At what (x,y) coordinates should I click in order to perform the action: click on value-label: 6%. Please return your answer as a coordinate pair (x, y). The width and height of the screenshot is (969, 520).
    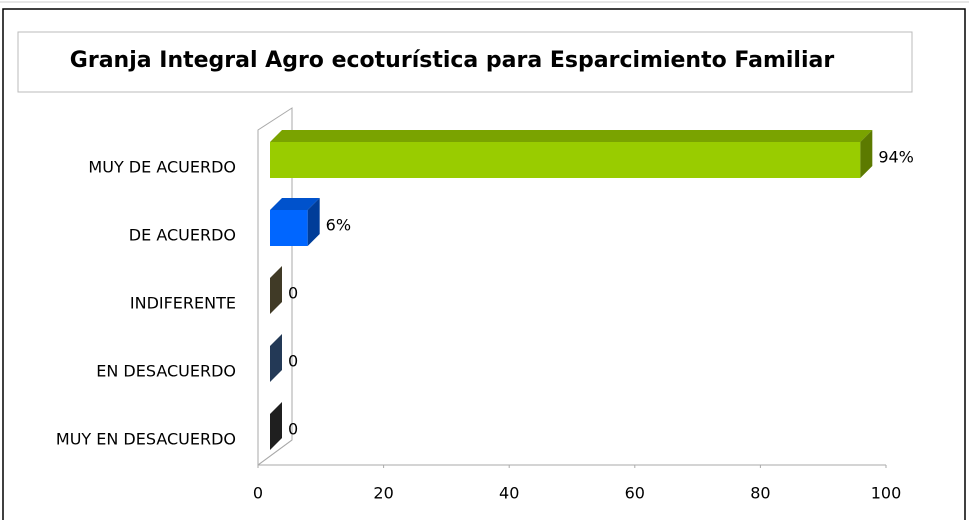
    Looking at the image, I should click on (338, 225).